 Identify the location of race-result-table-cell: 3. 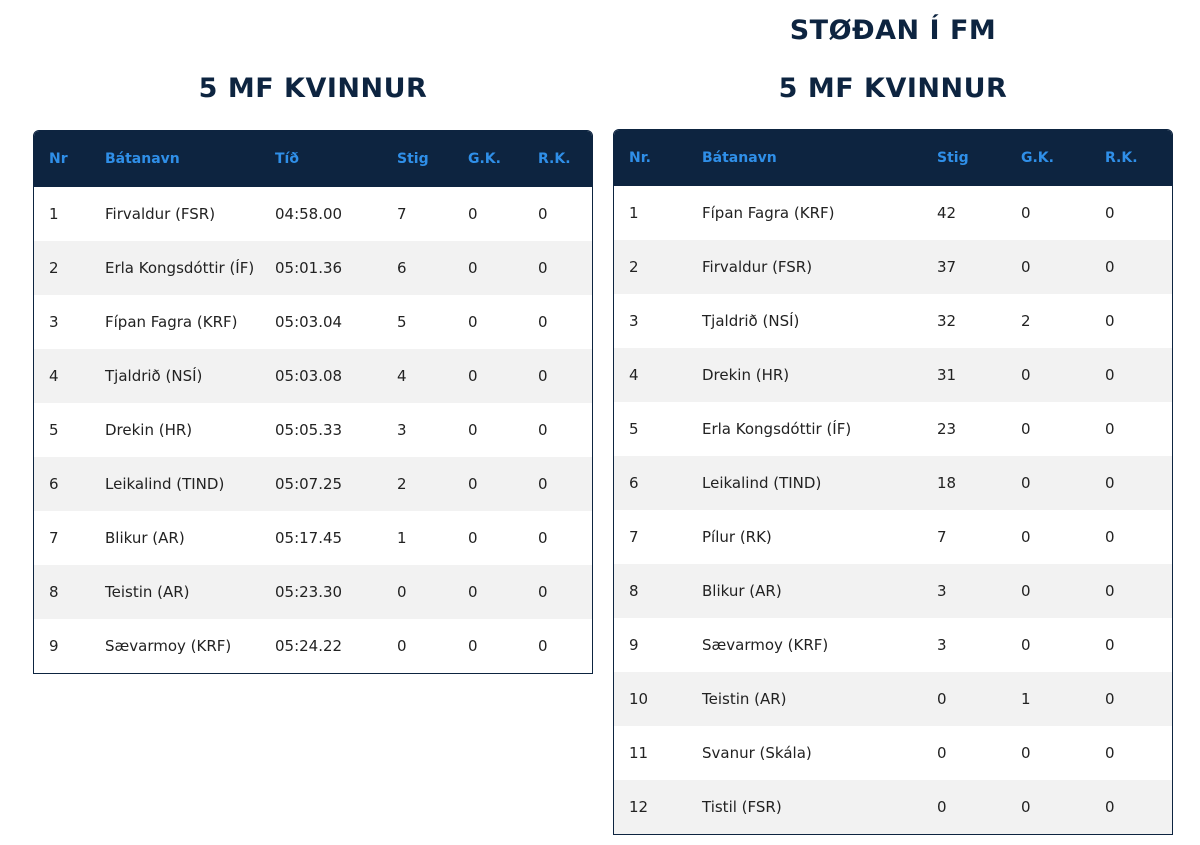
(54, 322).